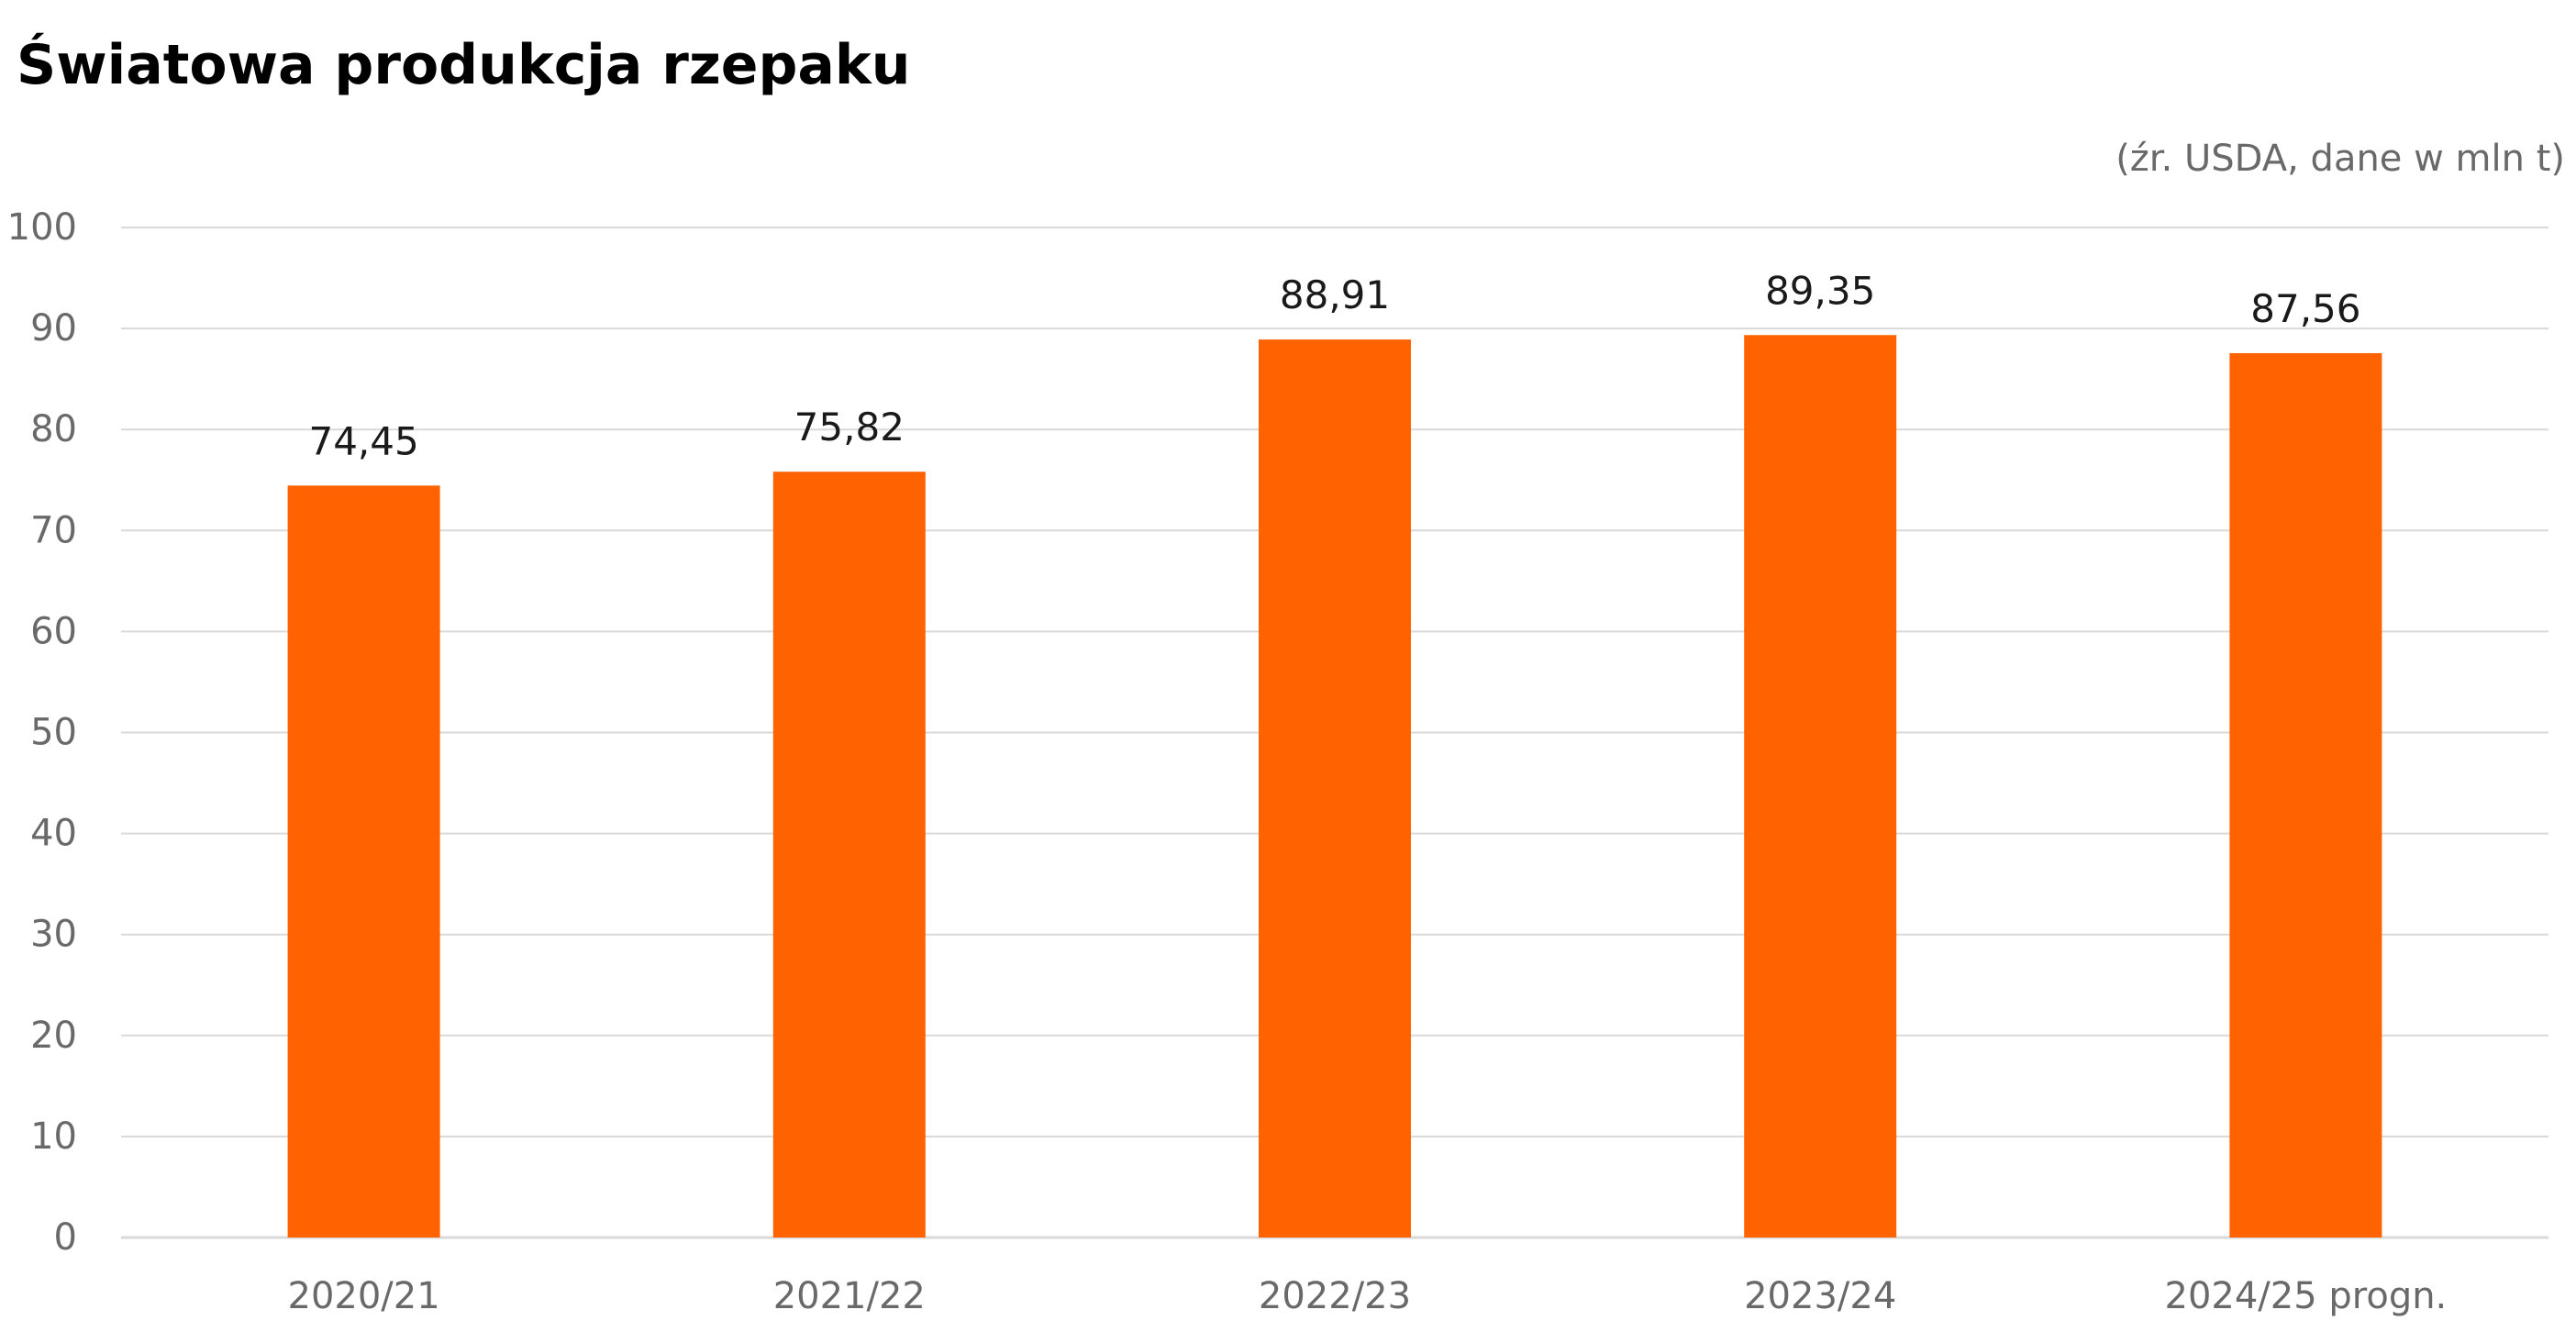 The image size is (2576, 1332). What do you see at coordinates (42, 227) in the screenshot?
I see `y-tick-label: 100` at bounding box center [42, 227].